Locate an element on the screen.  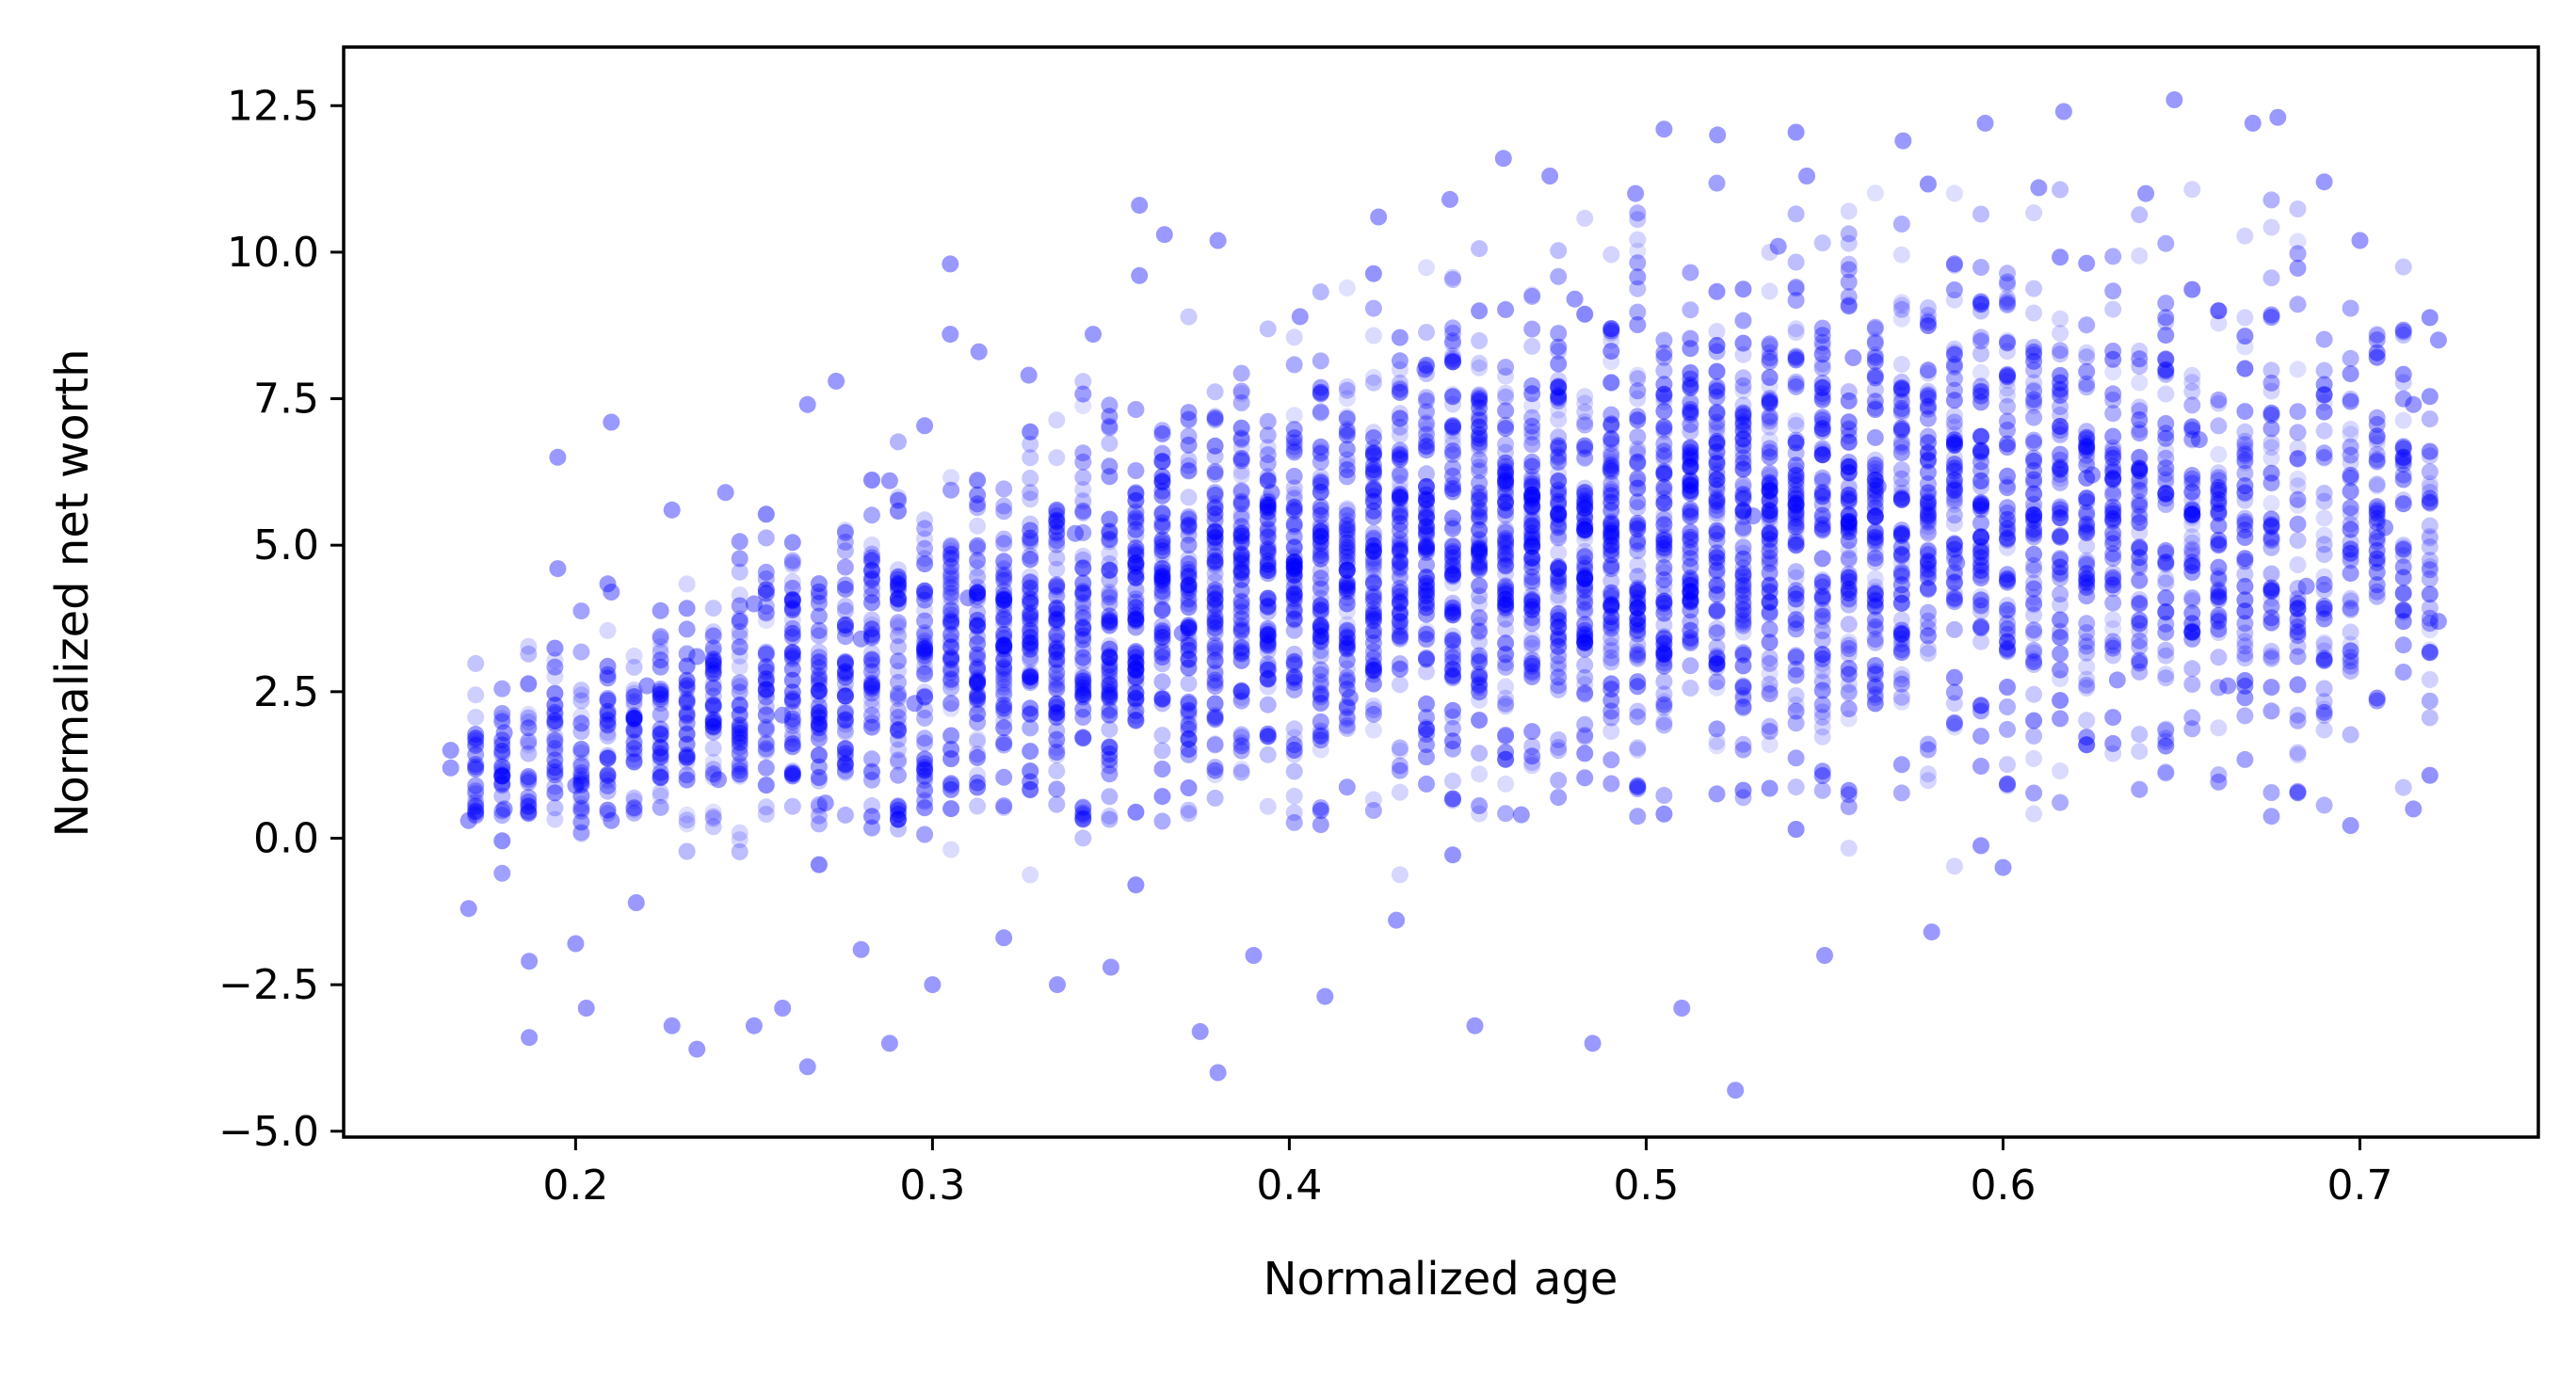
x-tick-label: 0.2 is located at coordinates (575, 1186).